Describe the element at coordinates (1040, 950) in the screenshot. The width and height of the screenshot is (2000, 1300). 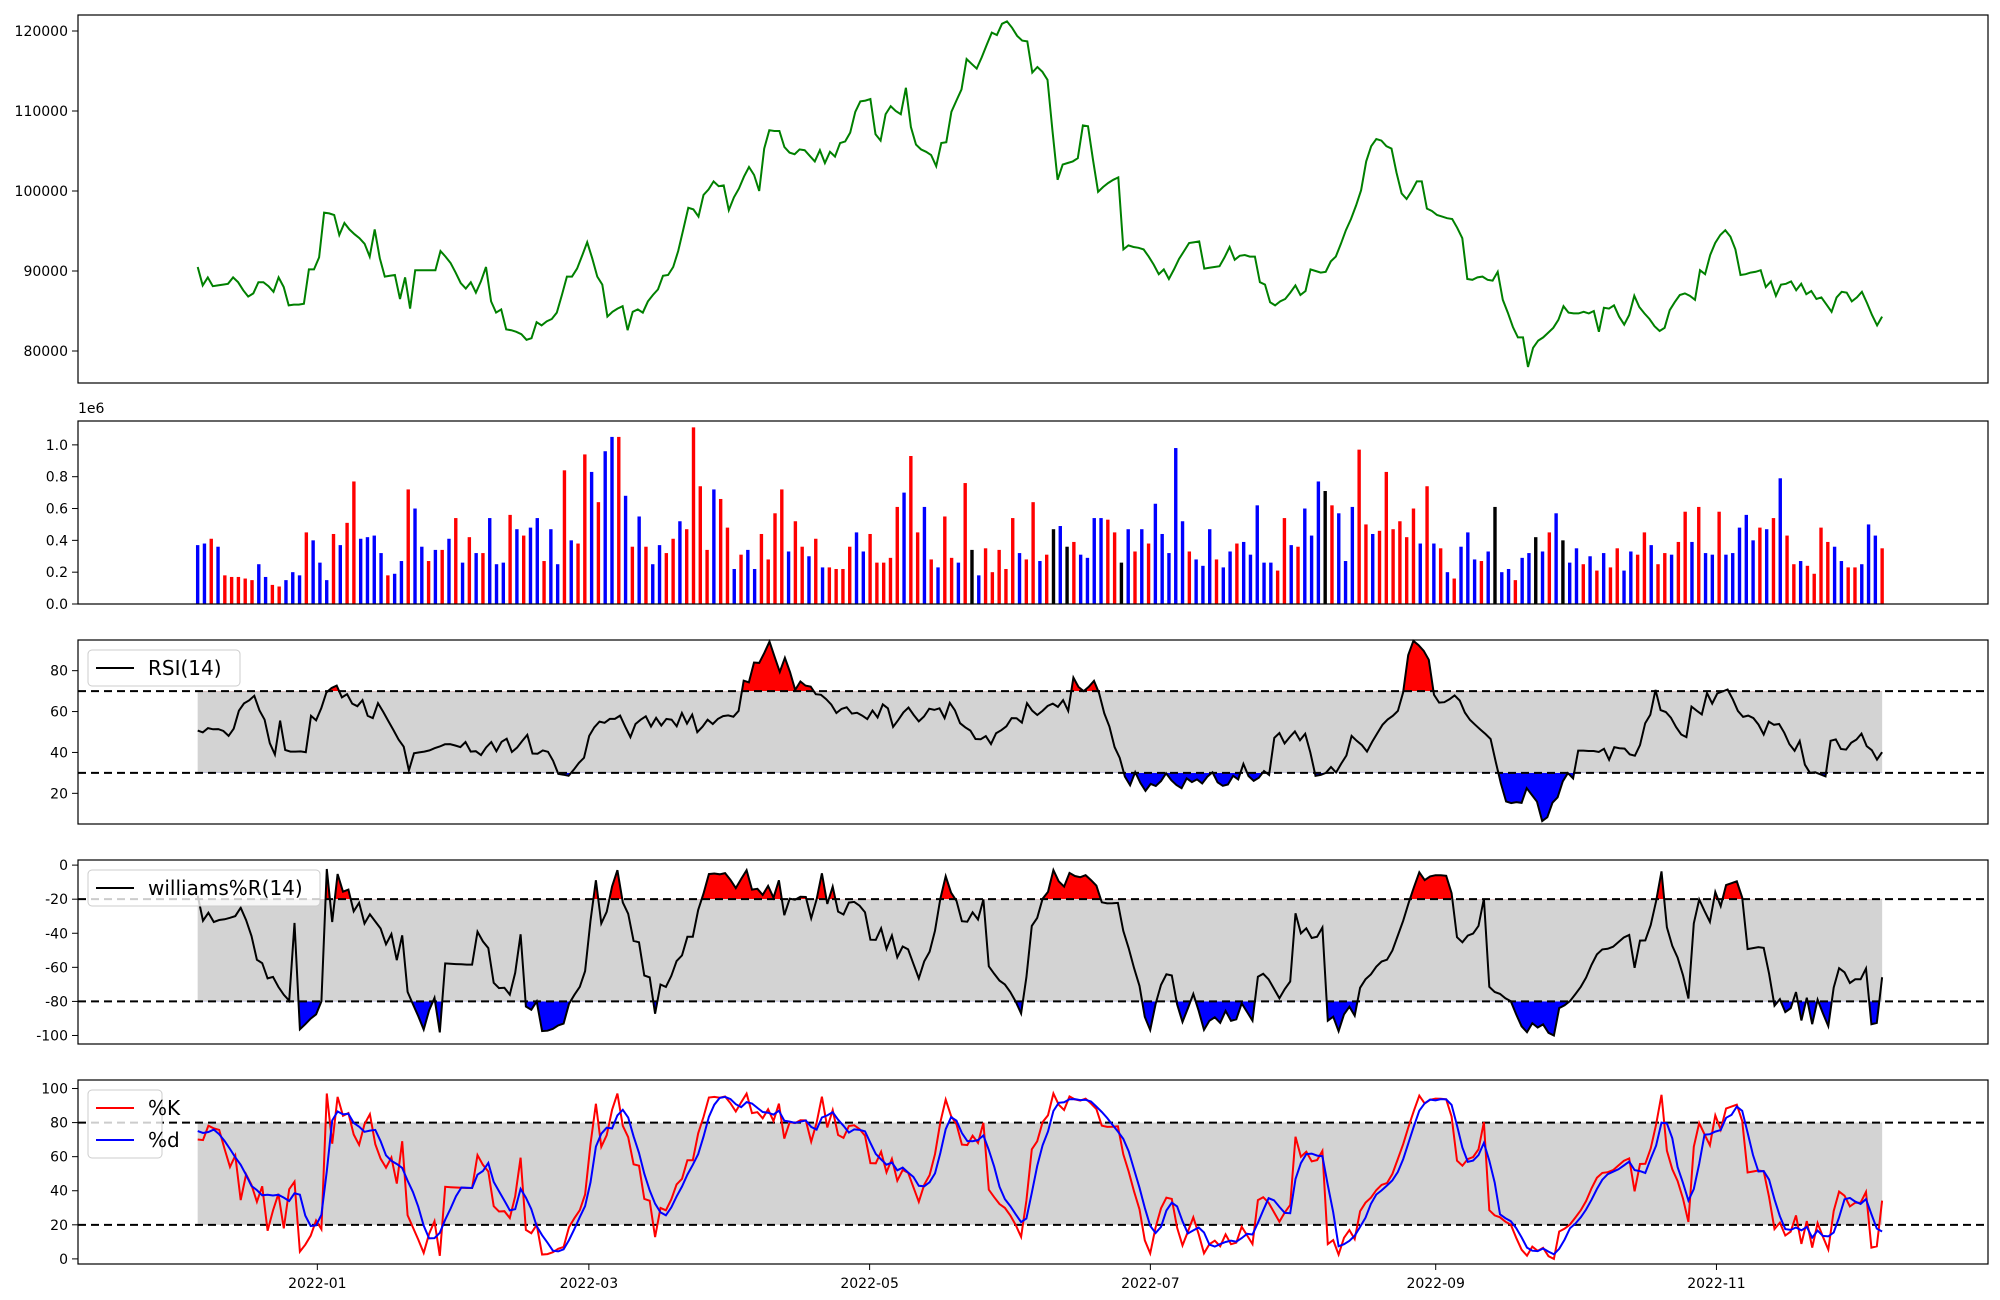
I see `williams-band` at that location.